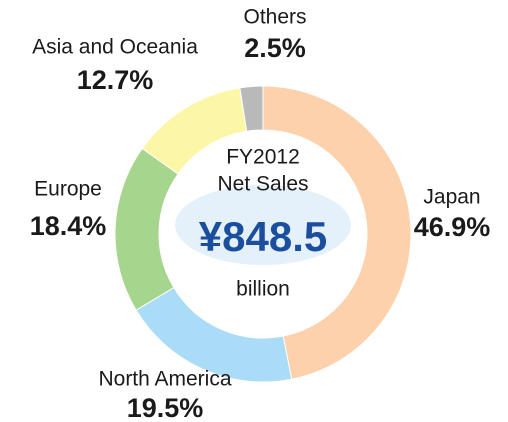  I want to click on slice-value-label: 12.7%, so click(115, 80).